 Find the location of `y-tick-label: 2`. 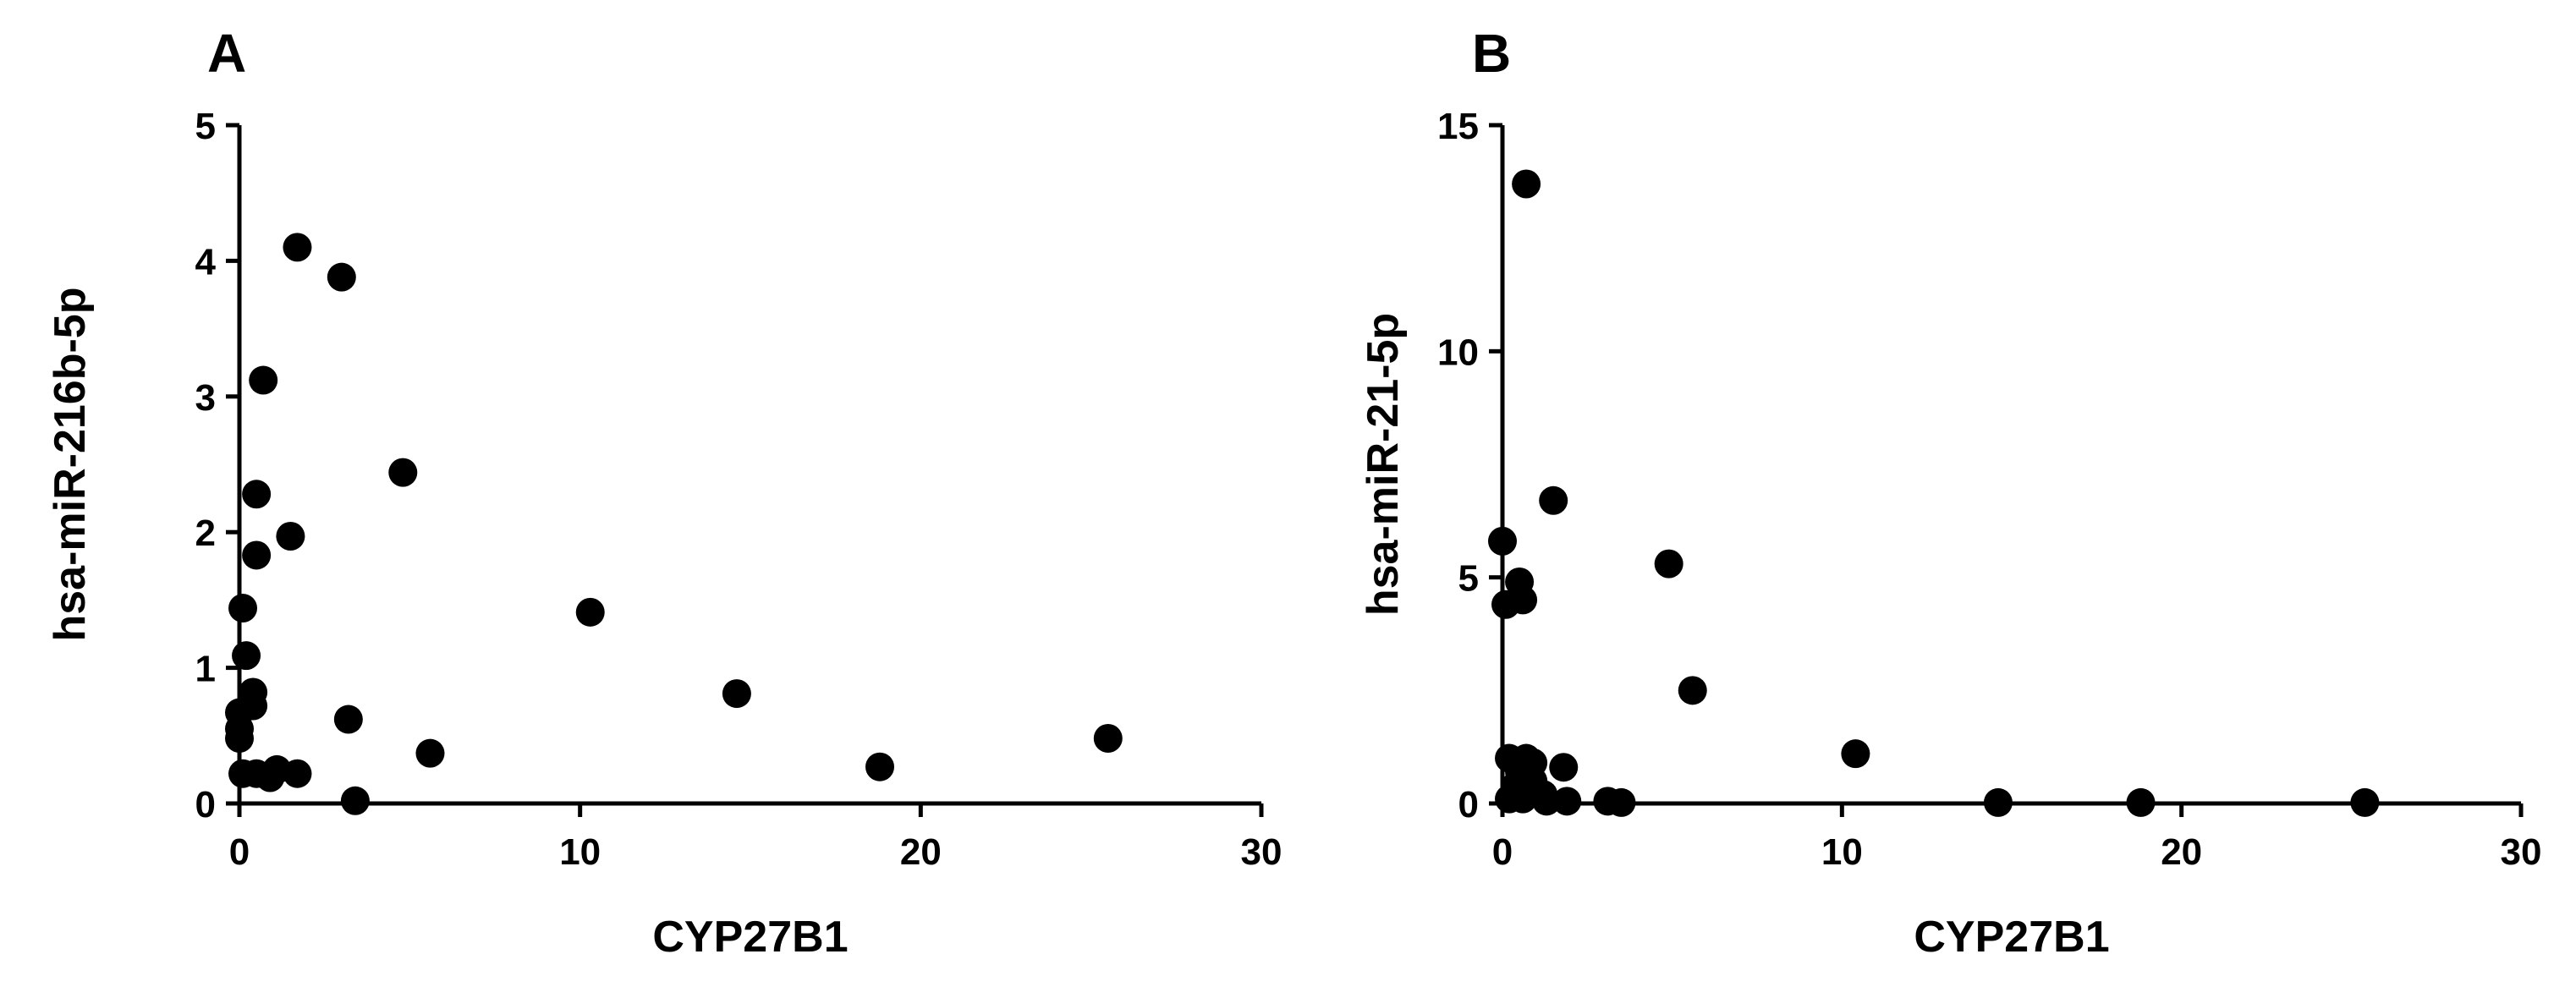

y-tick-label: 2 is located at coordinates (205, 533).